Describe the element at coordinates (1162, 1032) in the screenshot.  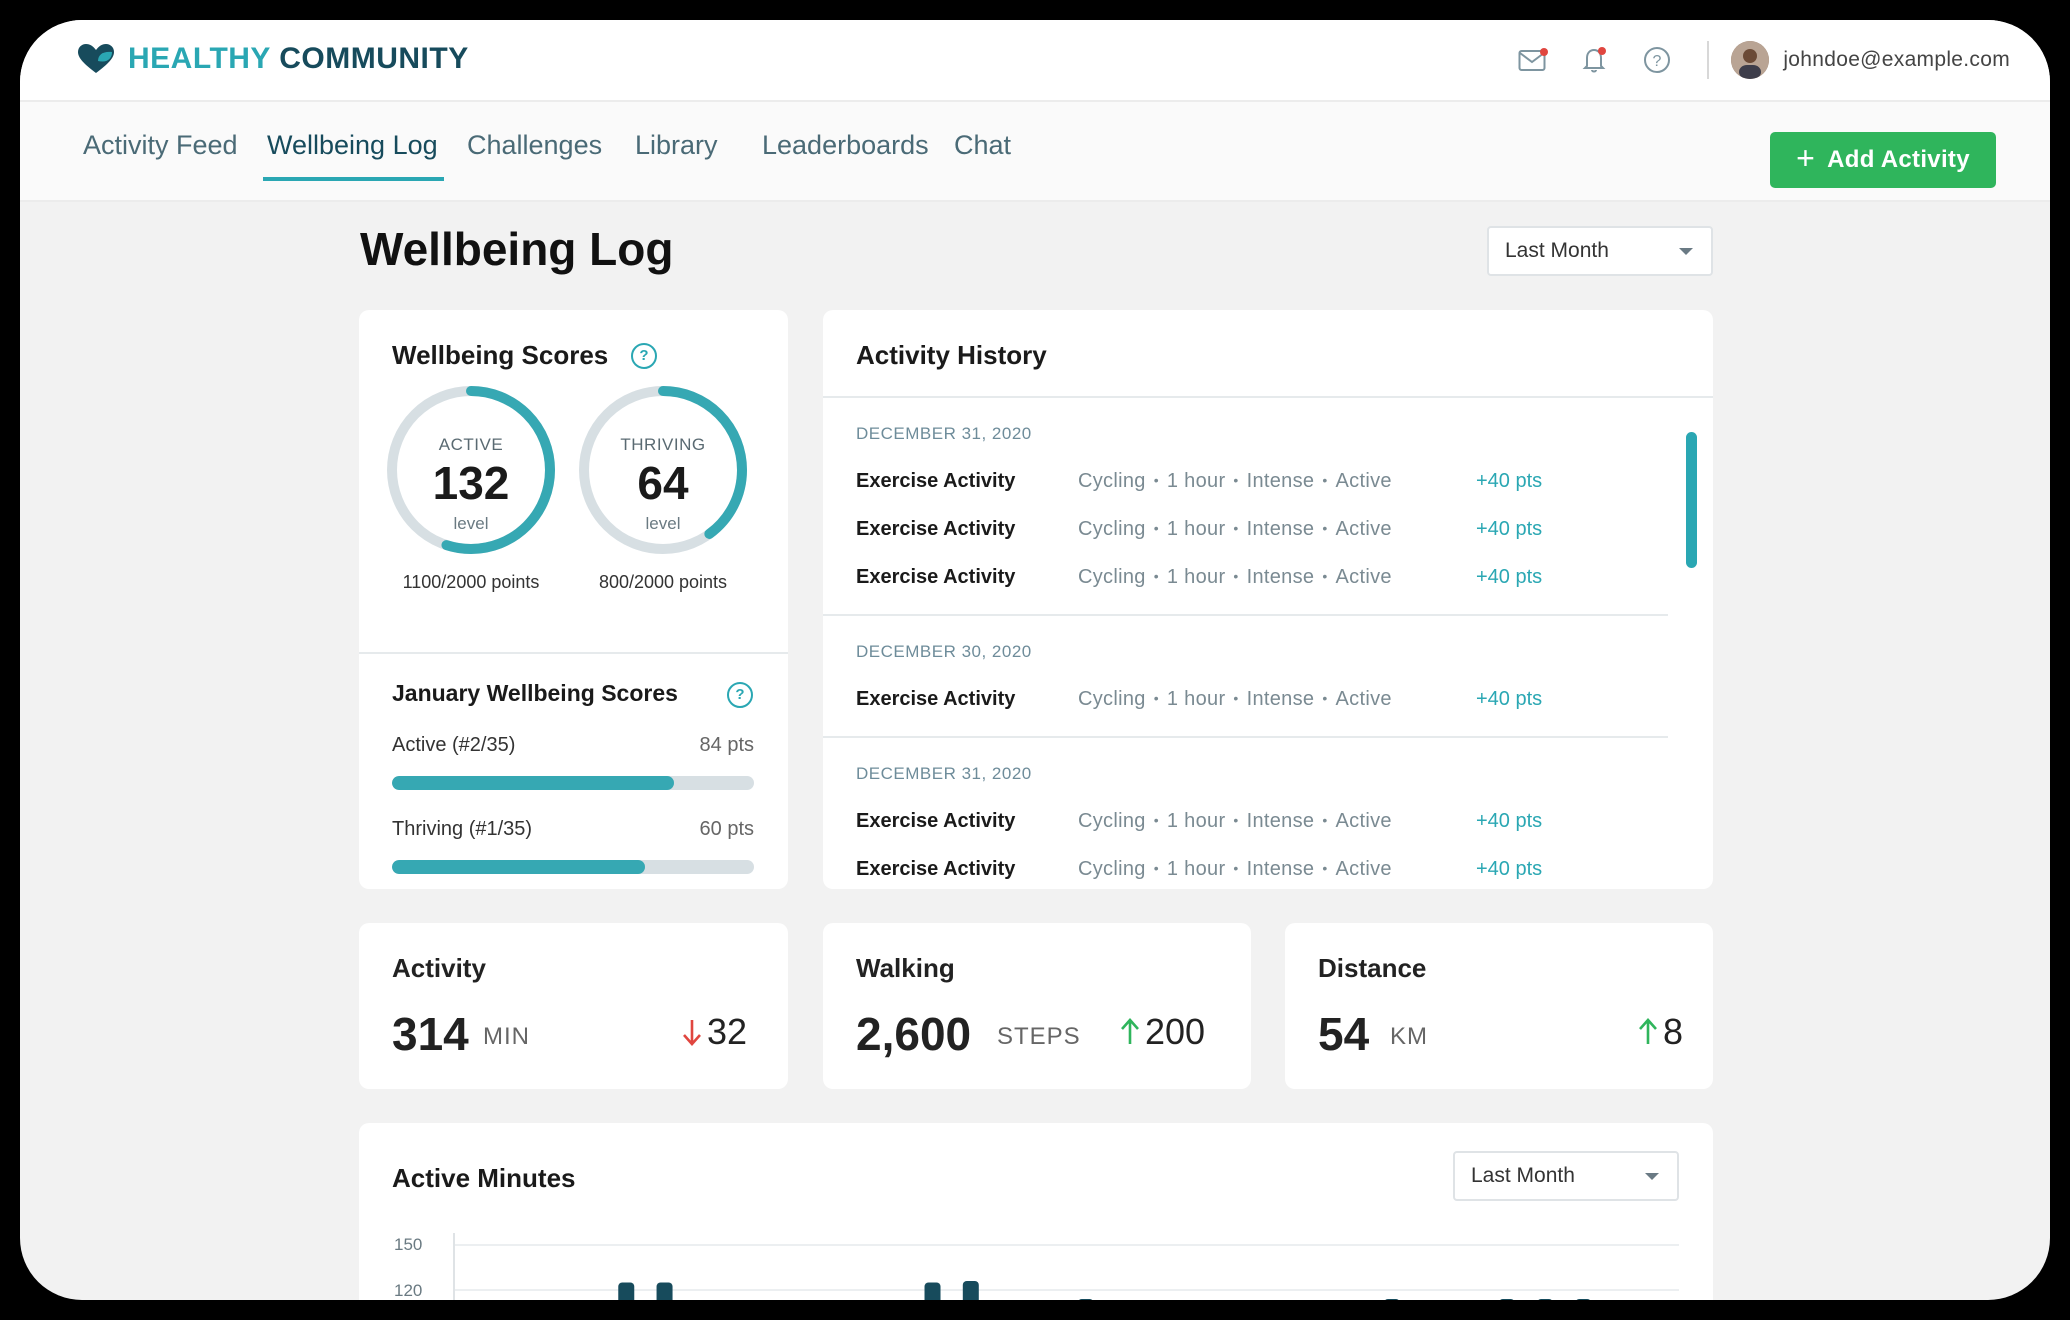
I see `stat-delta: 200` at that location.